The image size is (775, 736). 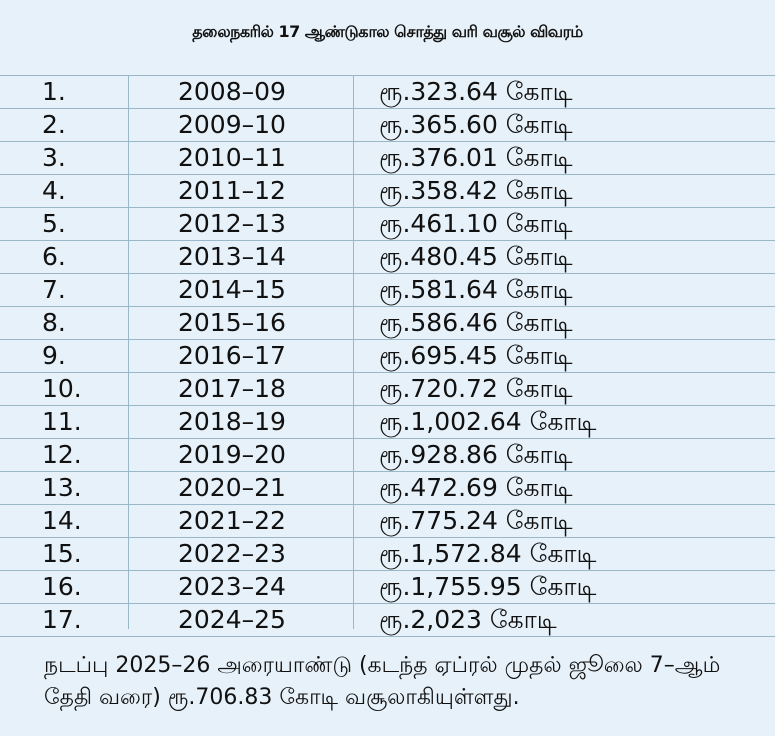 I want to click on fiscal-year-cell: 2023–24, so click(x=240, y=587).